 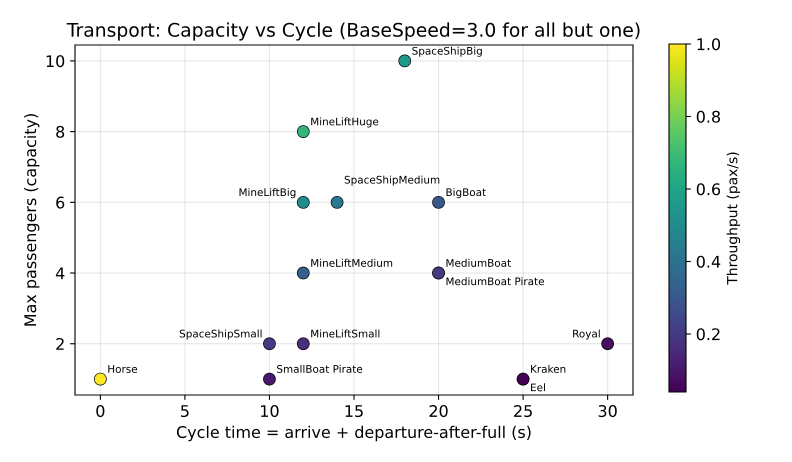 What do you see at coordinates (268, 193) in the screenshot?
I see `annotation: MineLiftBig` at bounding box center [268, 193].